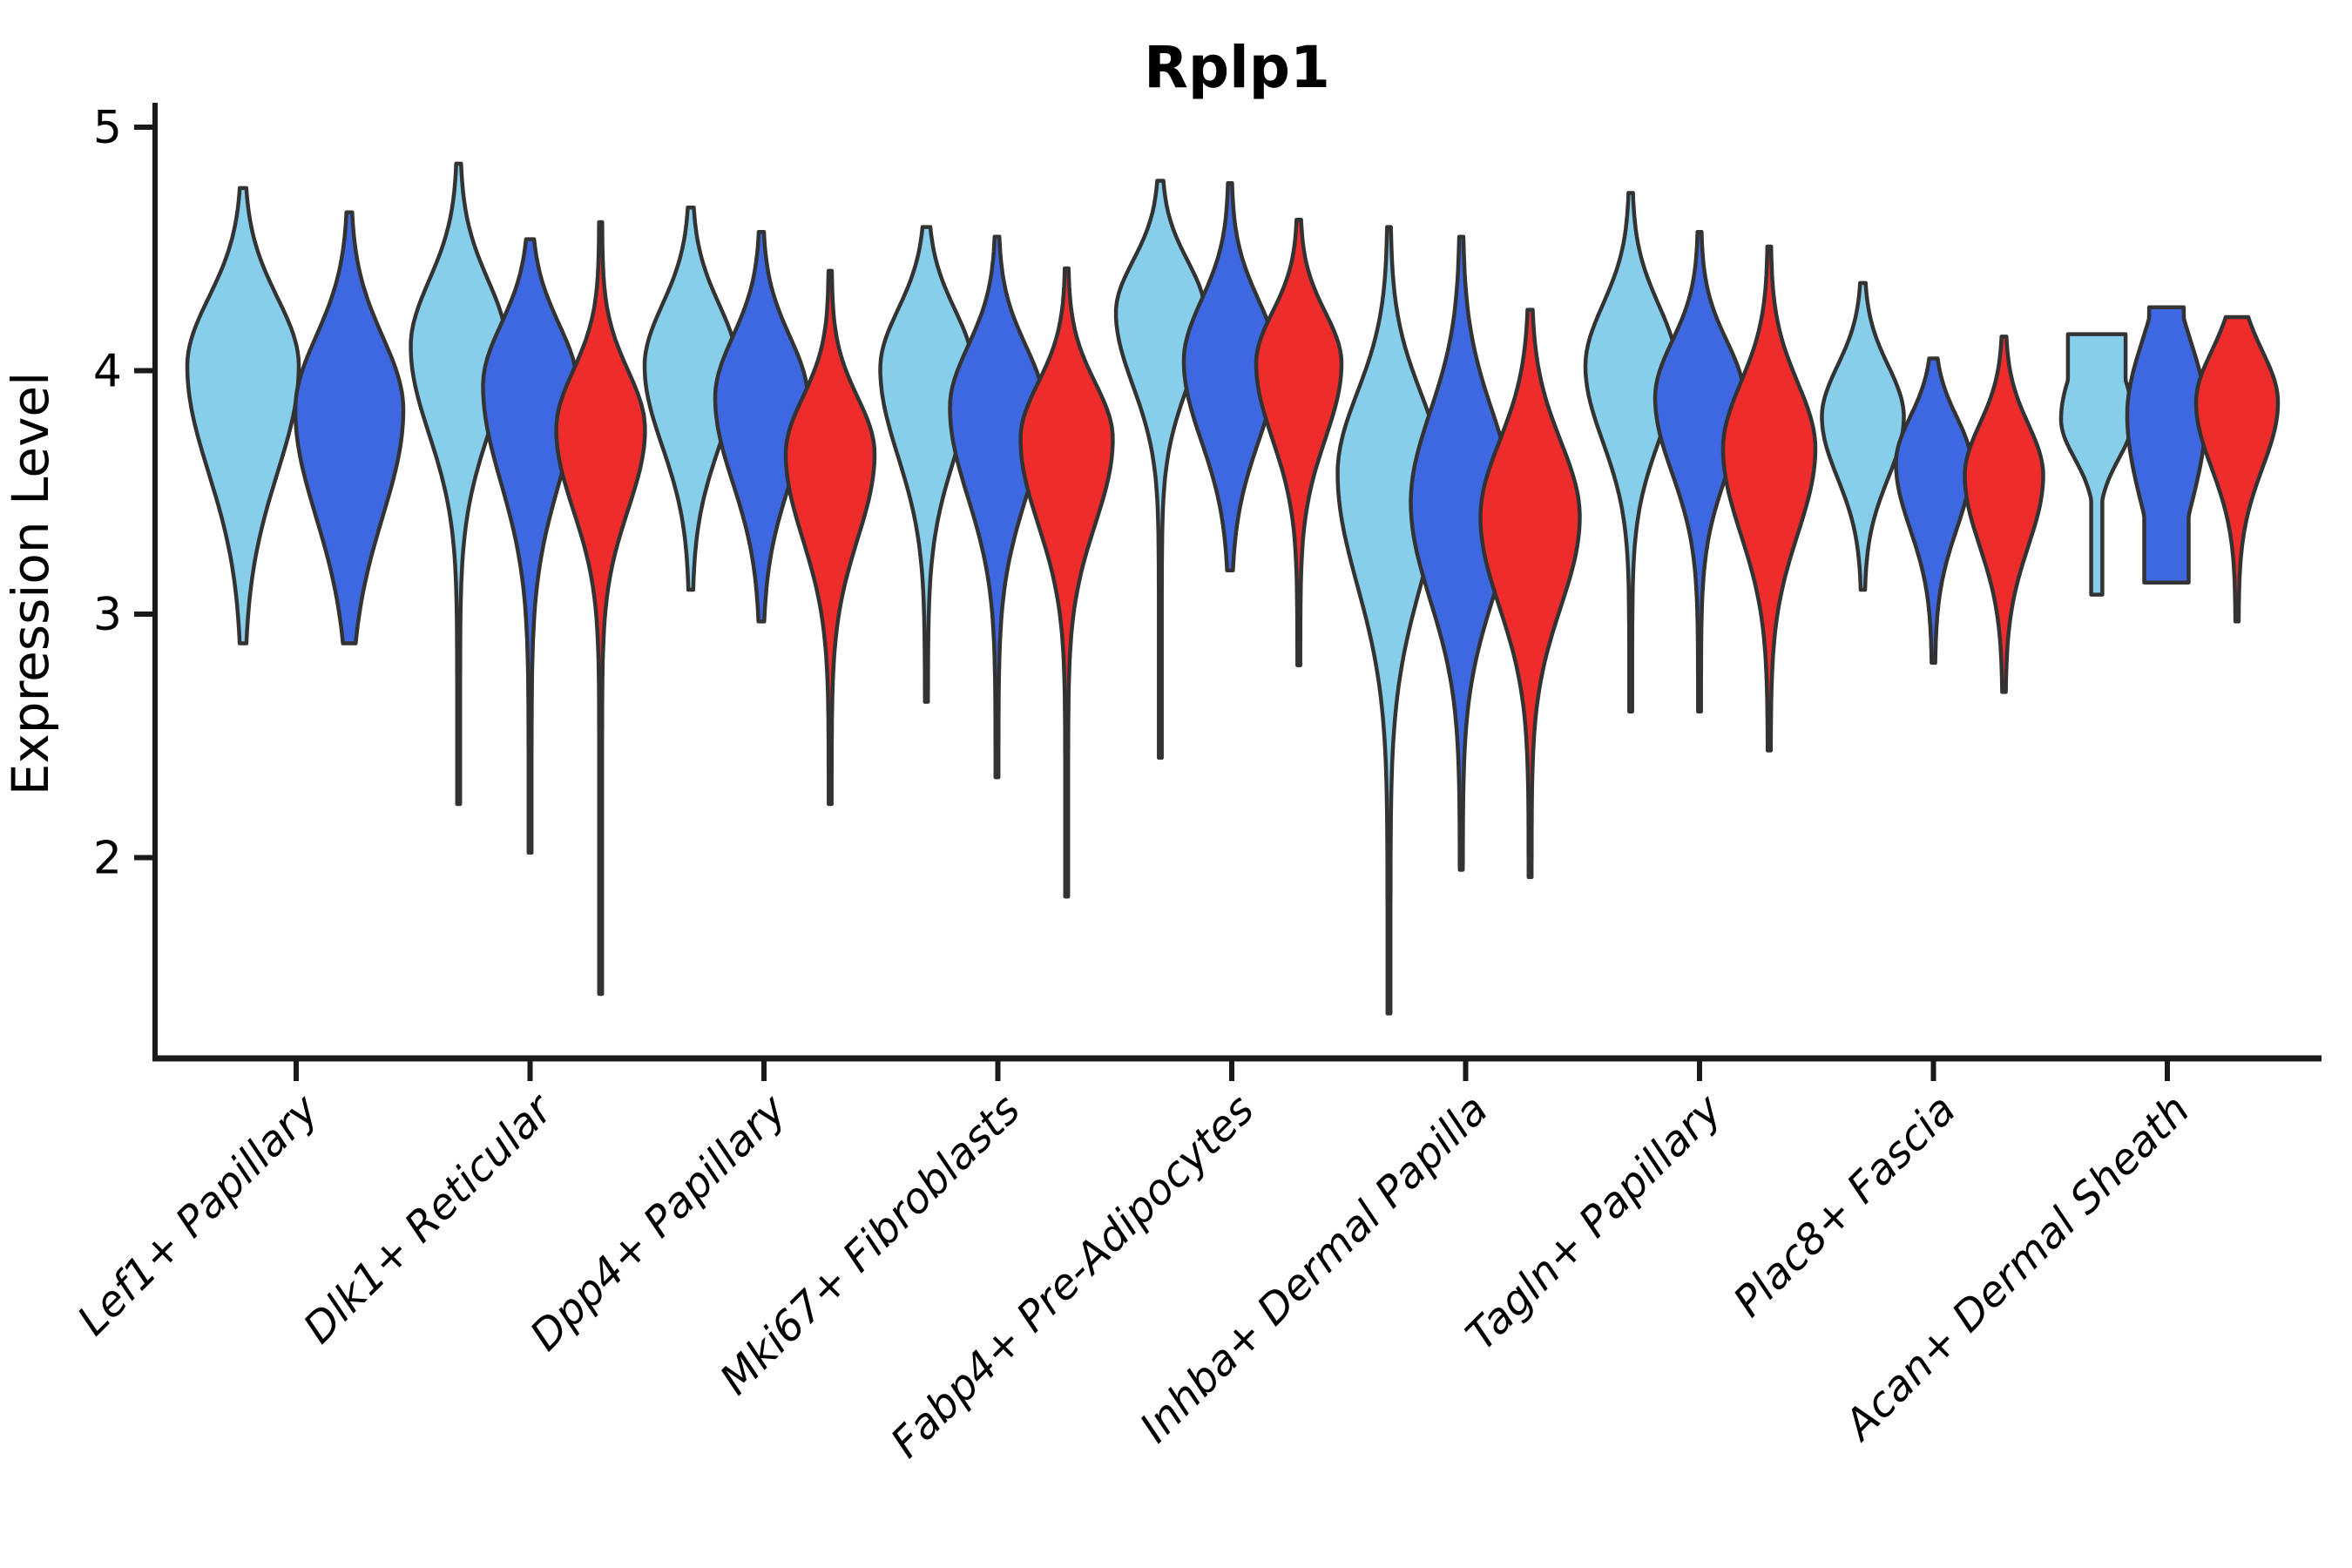 This screenshot has width=2352, height=1568. What do you see at coordinates (658, 1222) in the screenshot?
I see `x-tick-label: Dpp4+ Papillary` at bounding box center [658, 1222].